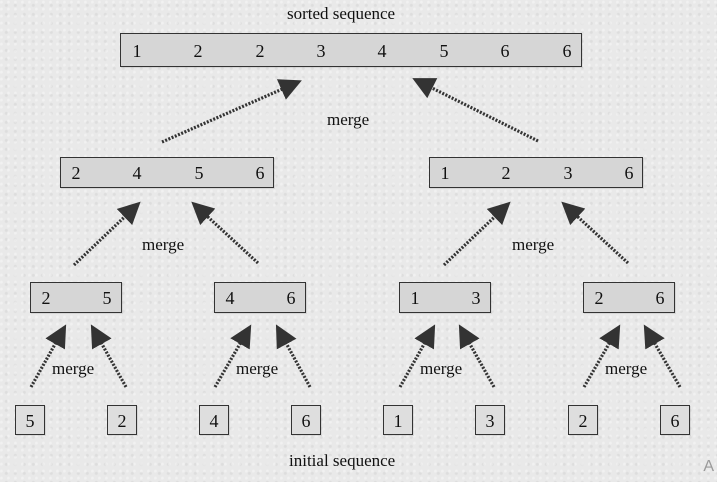 This screenshot has height=482, width=717. I want to click on level2-box-left: 2 4 5 6, so click(167, 172).